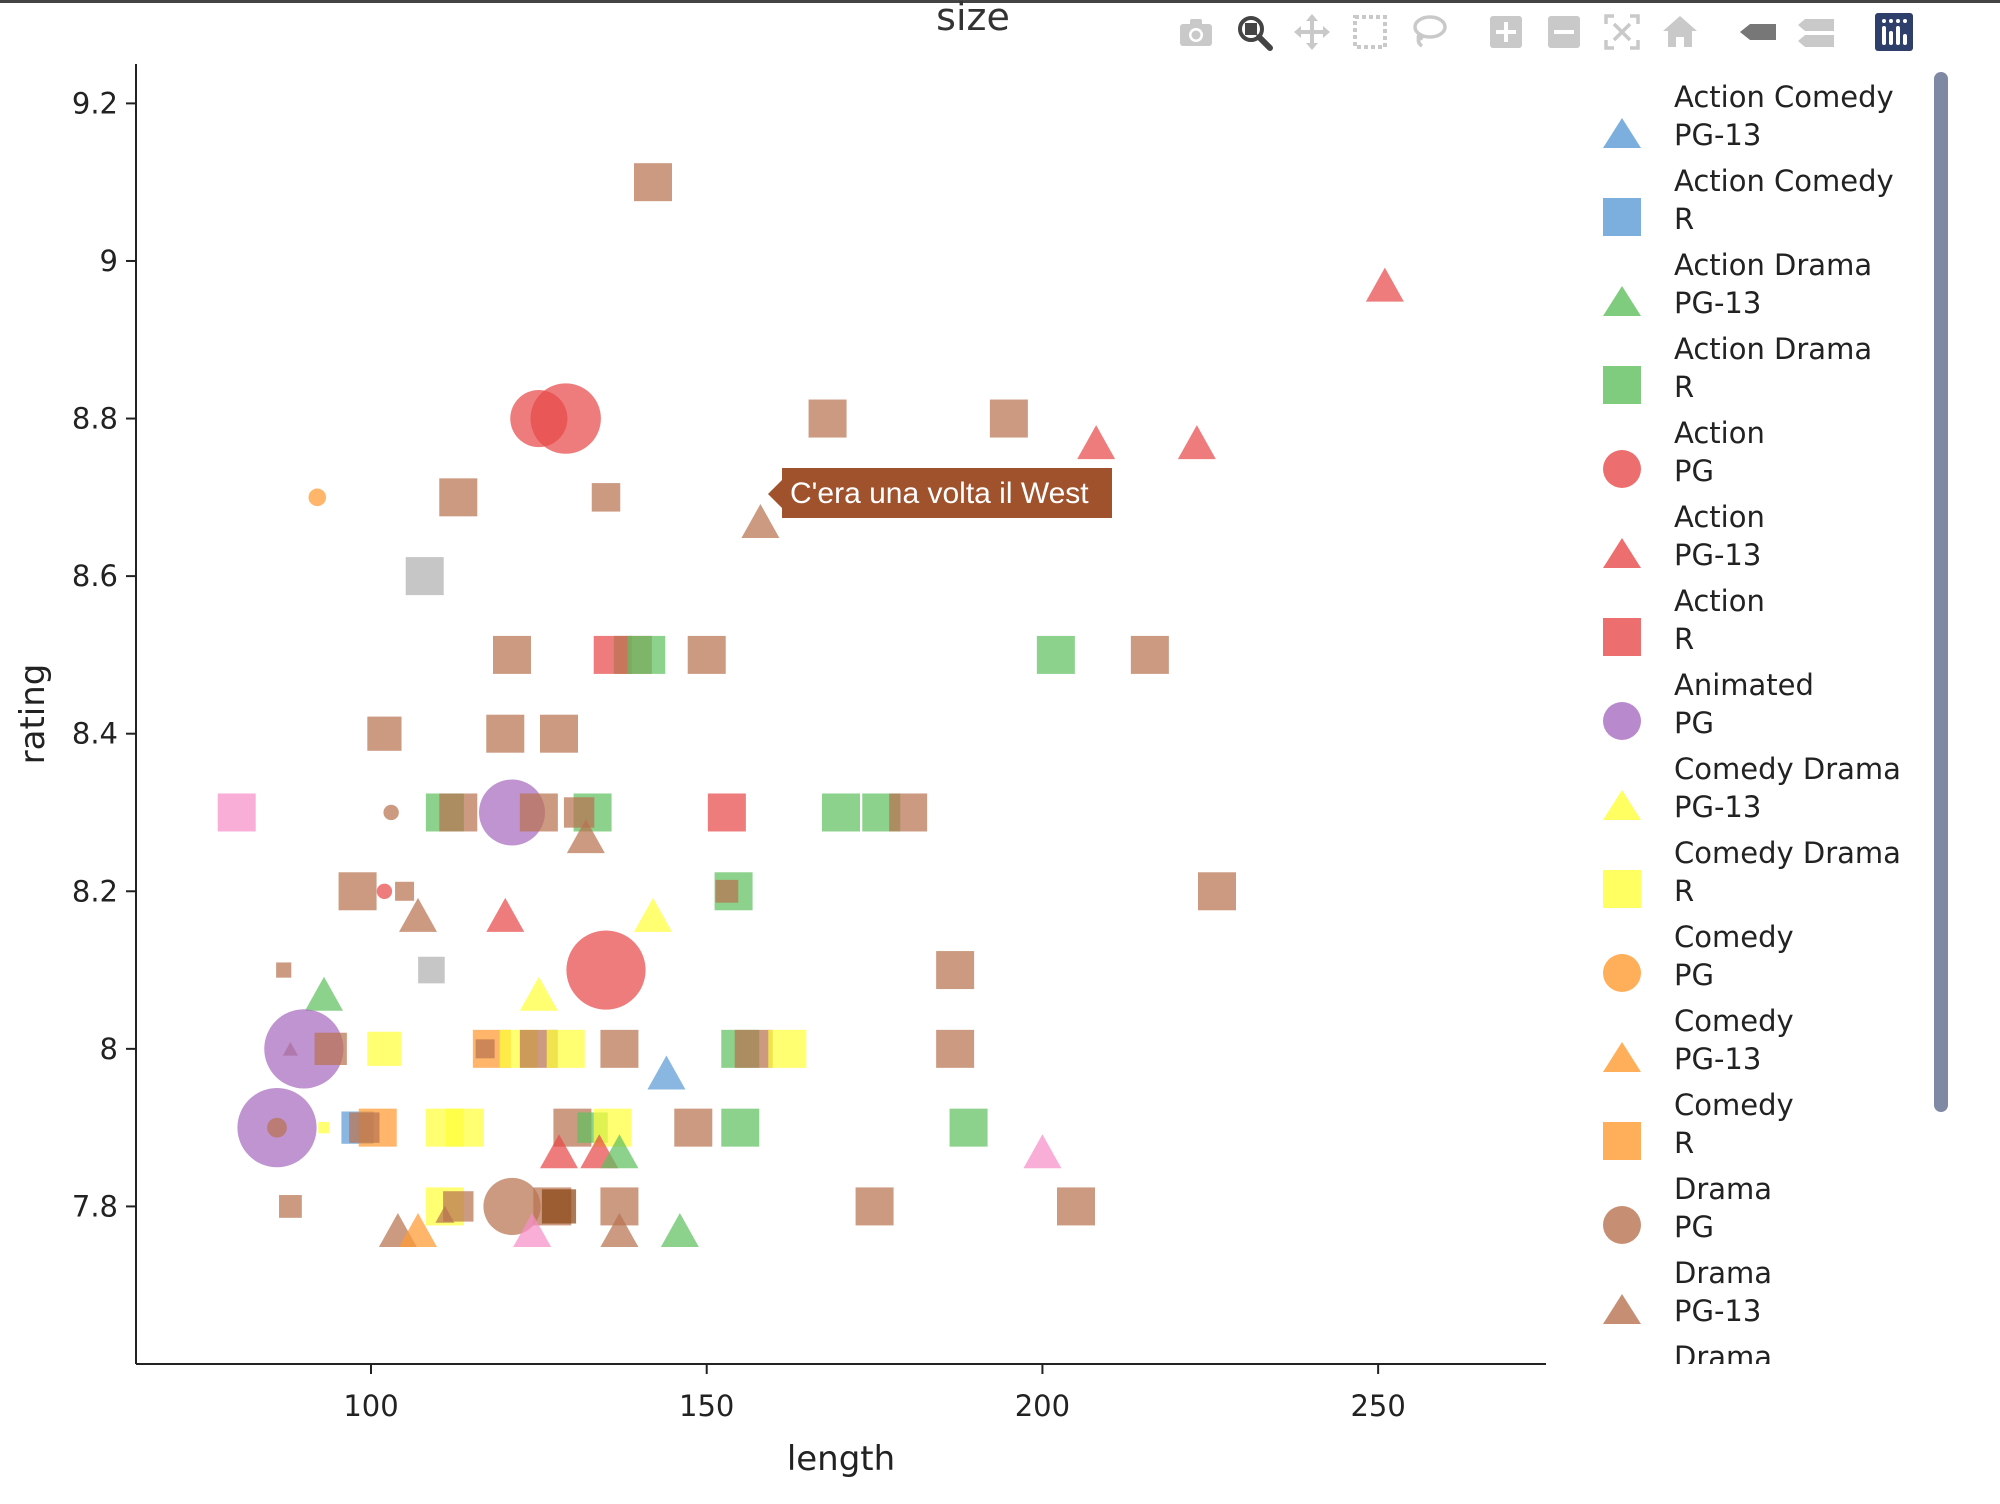  Describe the element at coordinates (1750, 204) in the screenshot. I see `legend-item: Action Comedy R` at that location.